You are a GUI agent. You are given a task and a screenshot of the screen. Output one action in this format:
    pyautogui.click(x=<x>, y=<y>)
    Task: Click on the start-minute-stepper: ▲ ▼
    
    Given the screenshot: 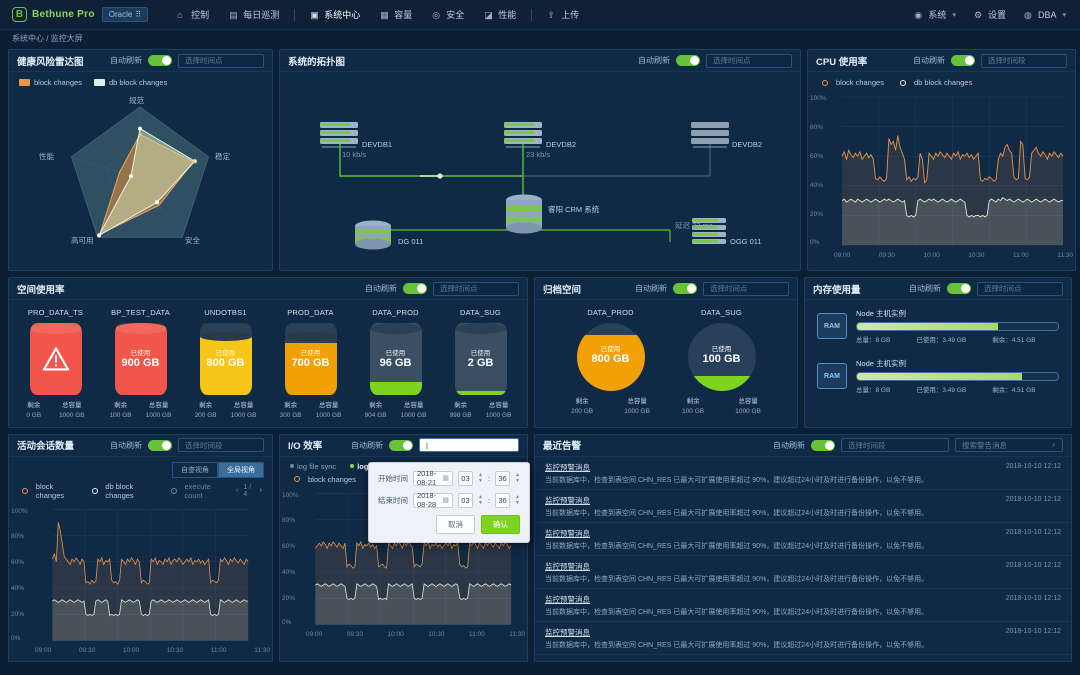 What is the action you would take?
    pyautogui.click(x=517, y=477)
    